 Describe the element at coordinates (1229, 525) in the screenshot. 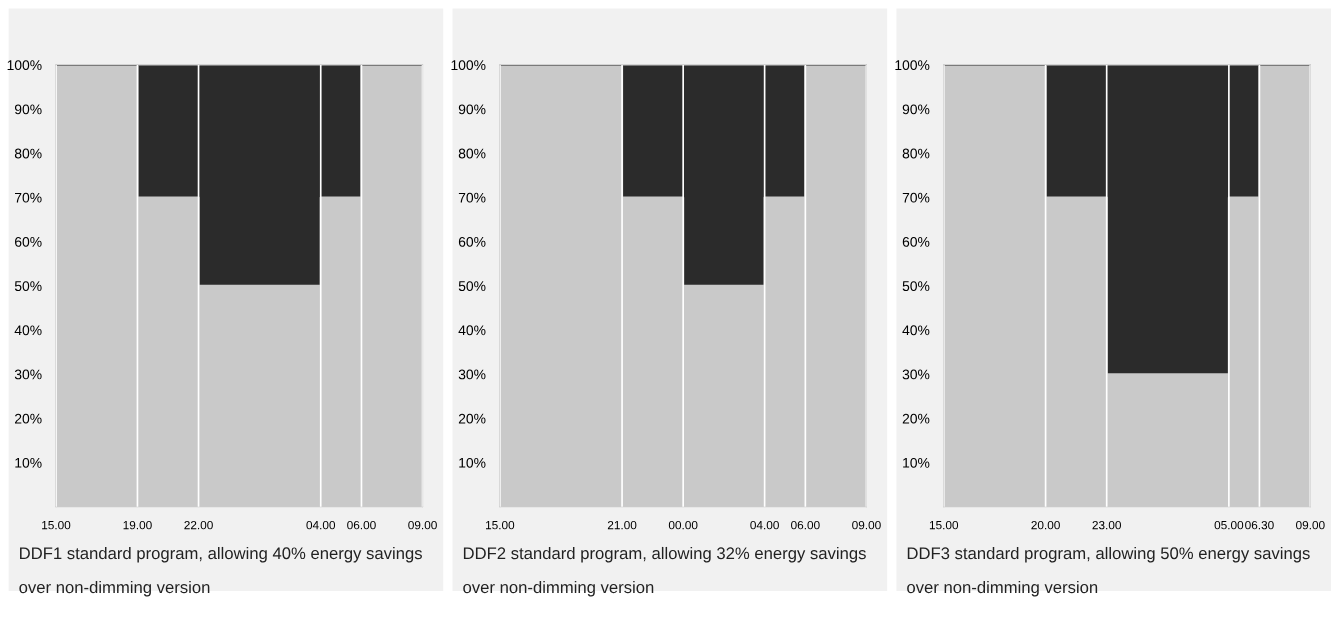

I see `x-tick-label: 05.00` at that location.